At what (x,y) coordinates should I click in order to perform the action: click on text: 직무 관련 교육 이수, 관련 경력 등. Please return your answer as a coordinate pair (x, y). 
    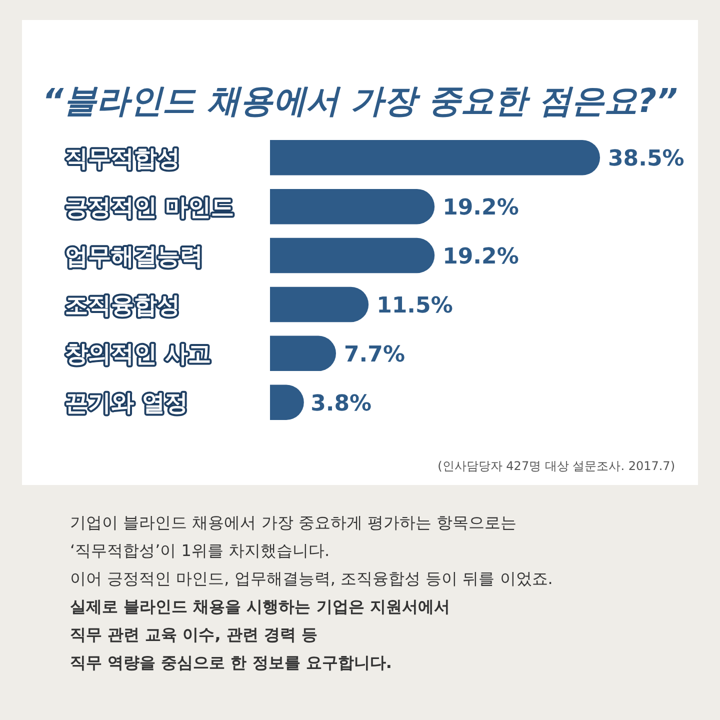
    Looking at the image, I should click on (194, 634).